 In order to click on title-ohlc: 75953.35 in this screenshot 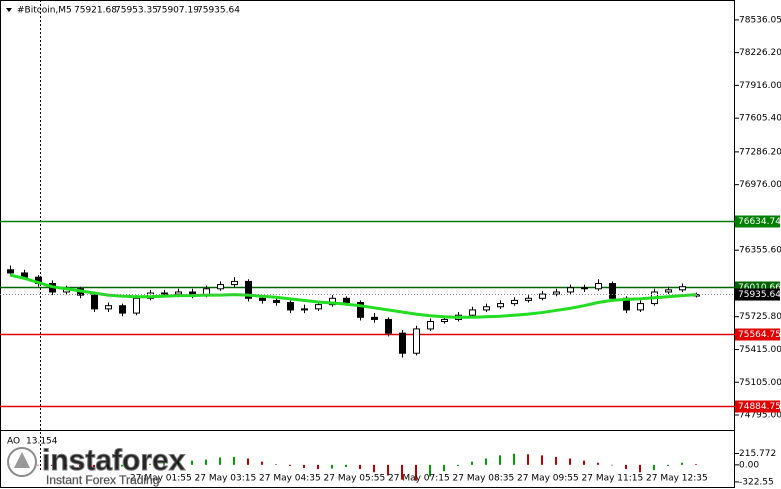, I will do `click(136, 11)`.